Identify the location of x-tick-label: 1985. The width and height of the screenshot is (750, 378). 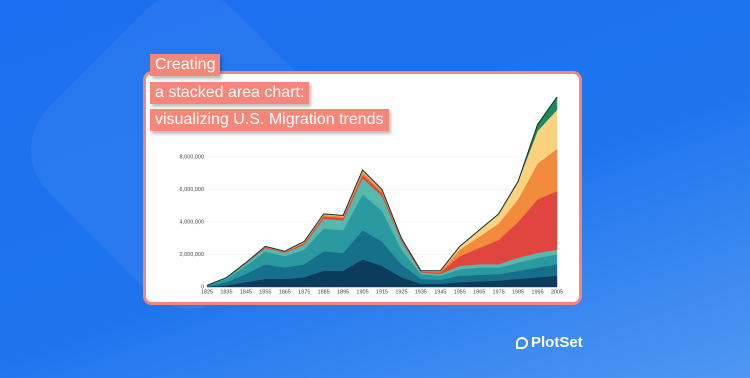
(518, 292).